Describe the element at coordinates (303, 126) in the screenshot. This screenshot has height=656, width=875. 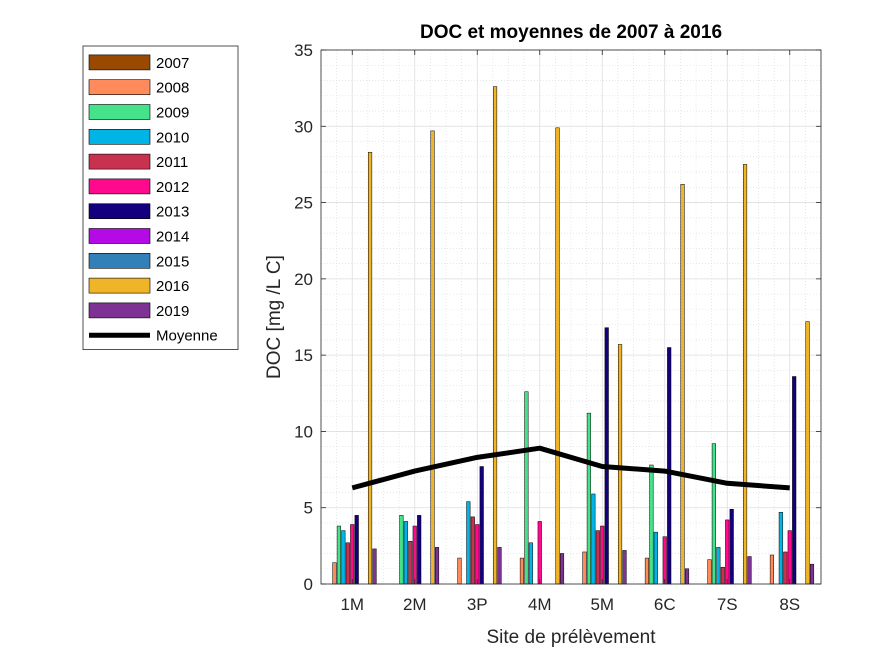
I see `y-tick-label: 30` at that location.